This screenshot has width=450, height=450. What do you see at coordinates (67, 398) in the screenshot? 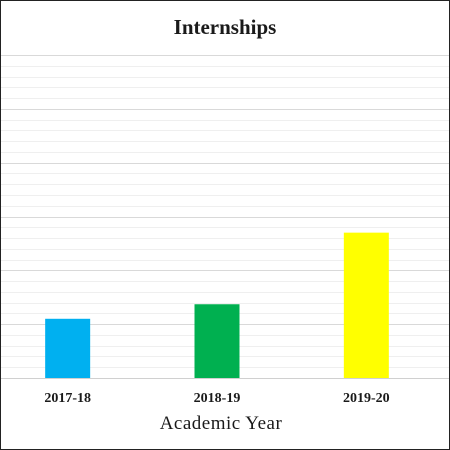
I see `x-tick-label: 2017-18` at bounding box center [67, 398].